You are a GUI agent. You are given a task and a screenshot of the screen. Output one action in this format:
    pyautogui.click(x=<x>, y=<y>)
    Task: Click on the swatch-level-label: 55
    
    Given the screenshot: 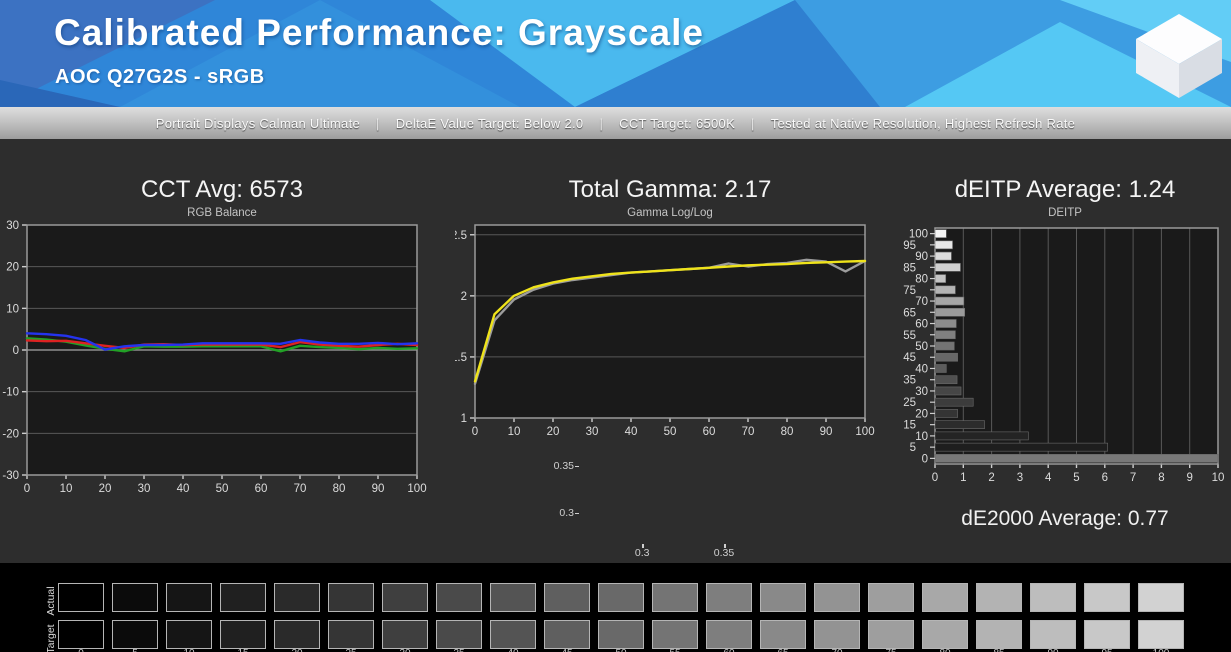 What is the action you would take?
    pyautogui.click(x=675, y=650)
    